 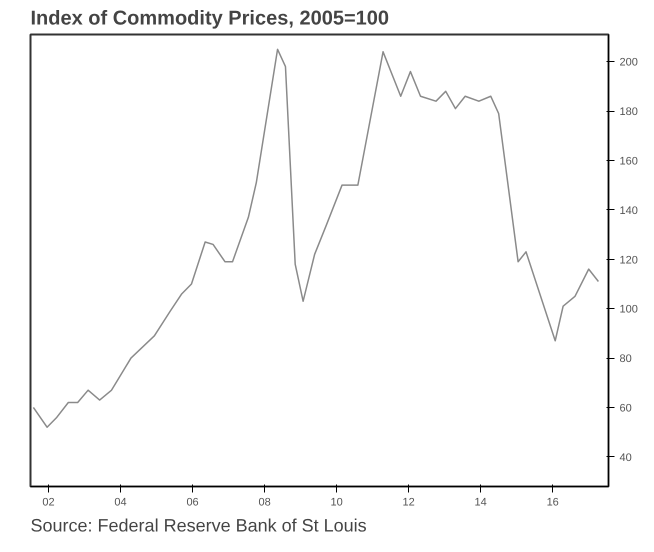 I want to click on chart-title: Index of Commodity Prices, 2005=100, so click(x=209, y=19).